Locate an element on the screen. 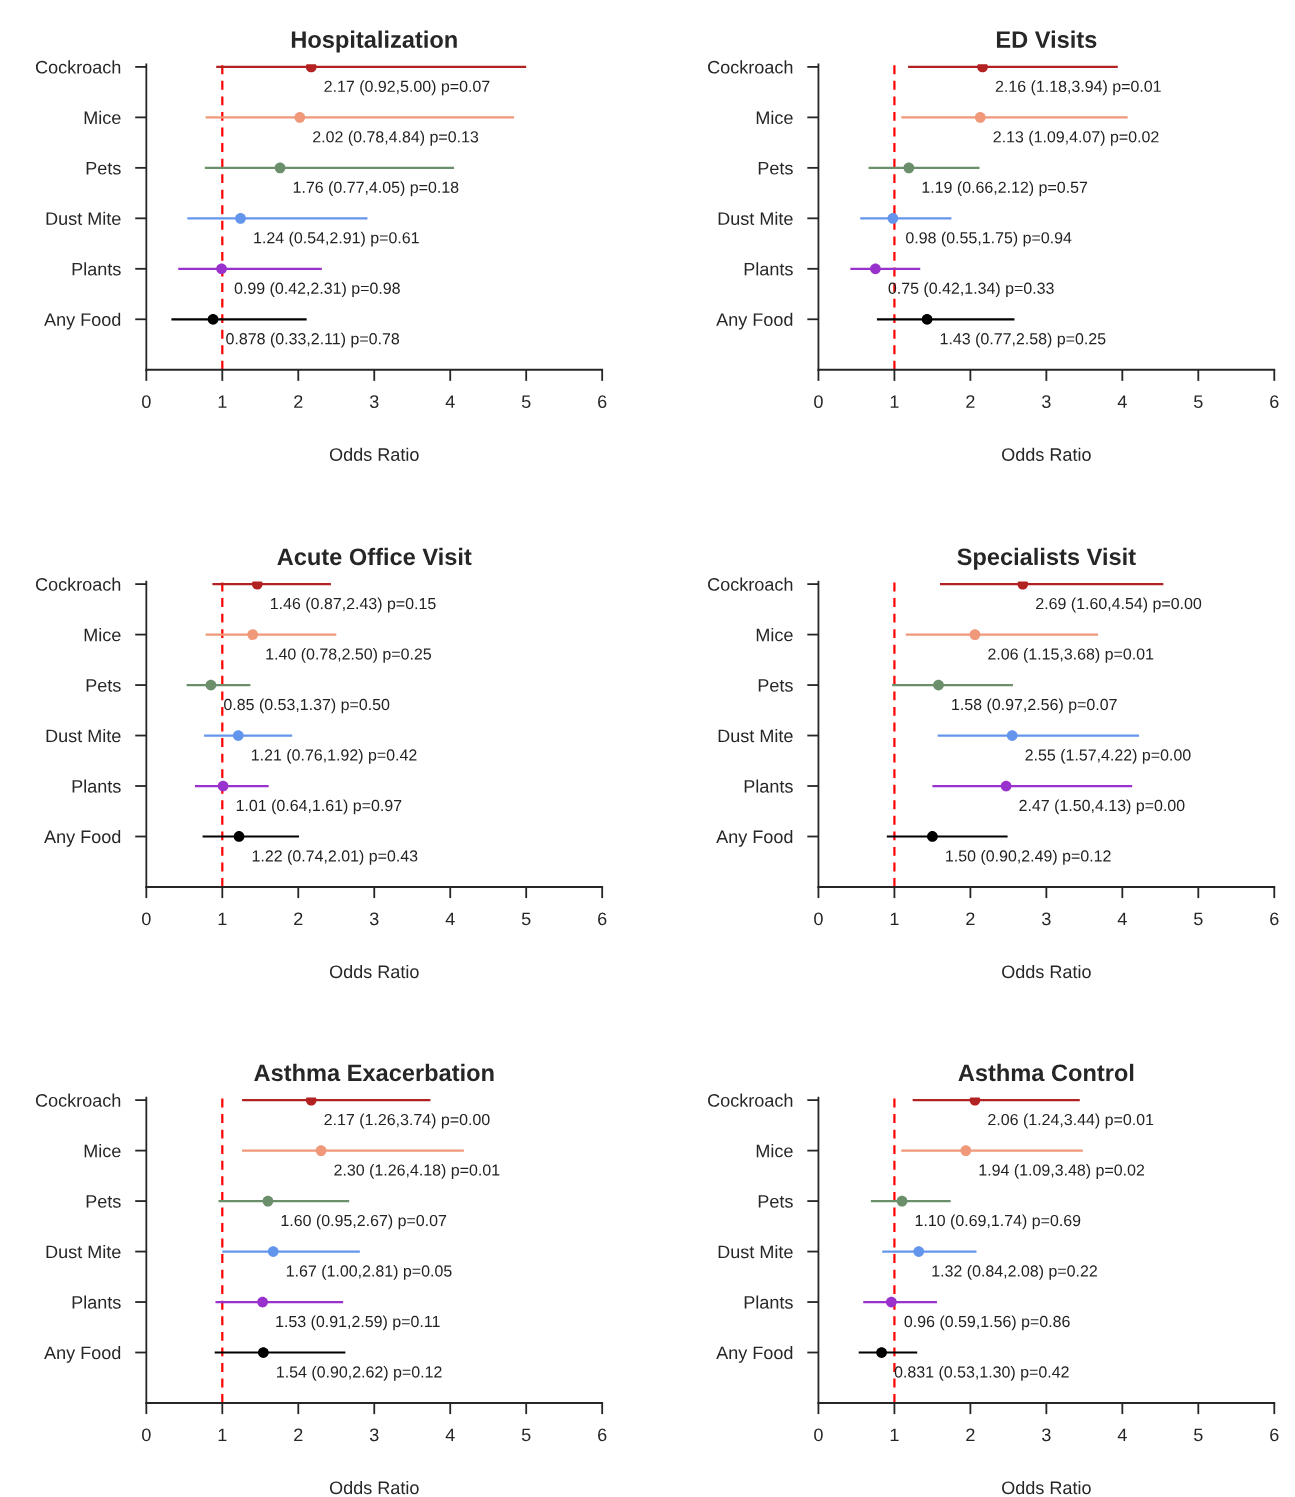  data-label: 2.30 (1.26,4.18) p=0.01 is located at coordinates (417, 1171).